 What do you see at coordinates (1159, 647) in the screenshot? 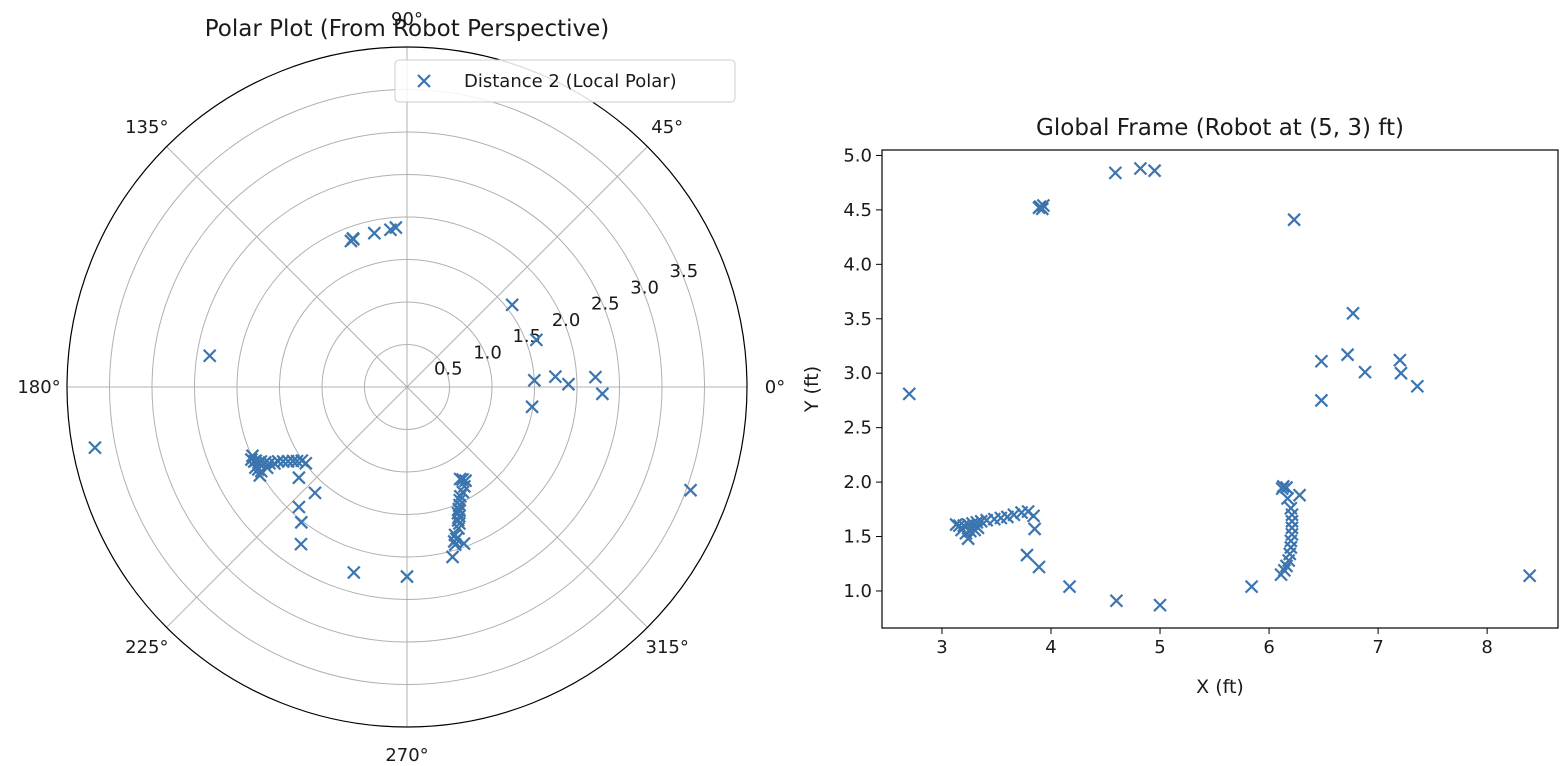
I see `x-tick-label: 5` at bounding box center [1159, 647].